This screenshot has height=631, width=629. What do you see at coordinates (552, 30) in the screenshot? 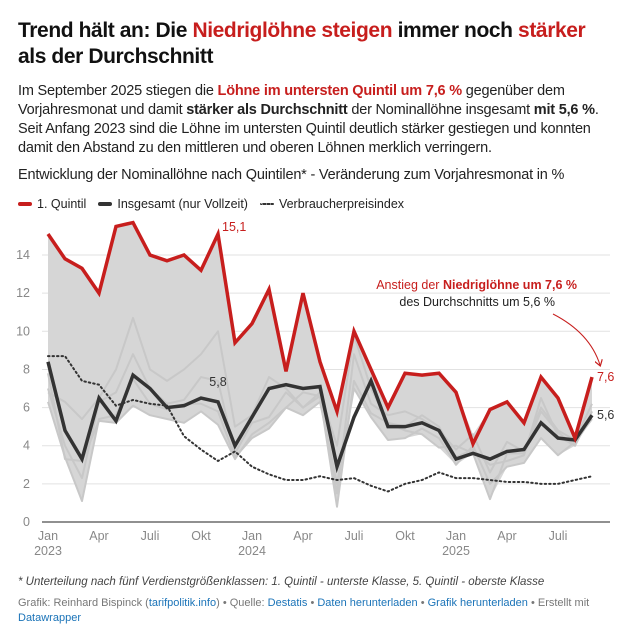
I see `headline-highlight: stärker` at bounding box center [552, 30].